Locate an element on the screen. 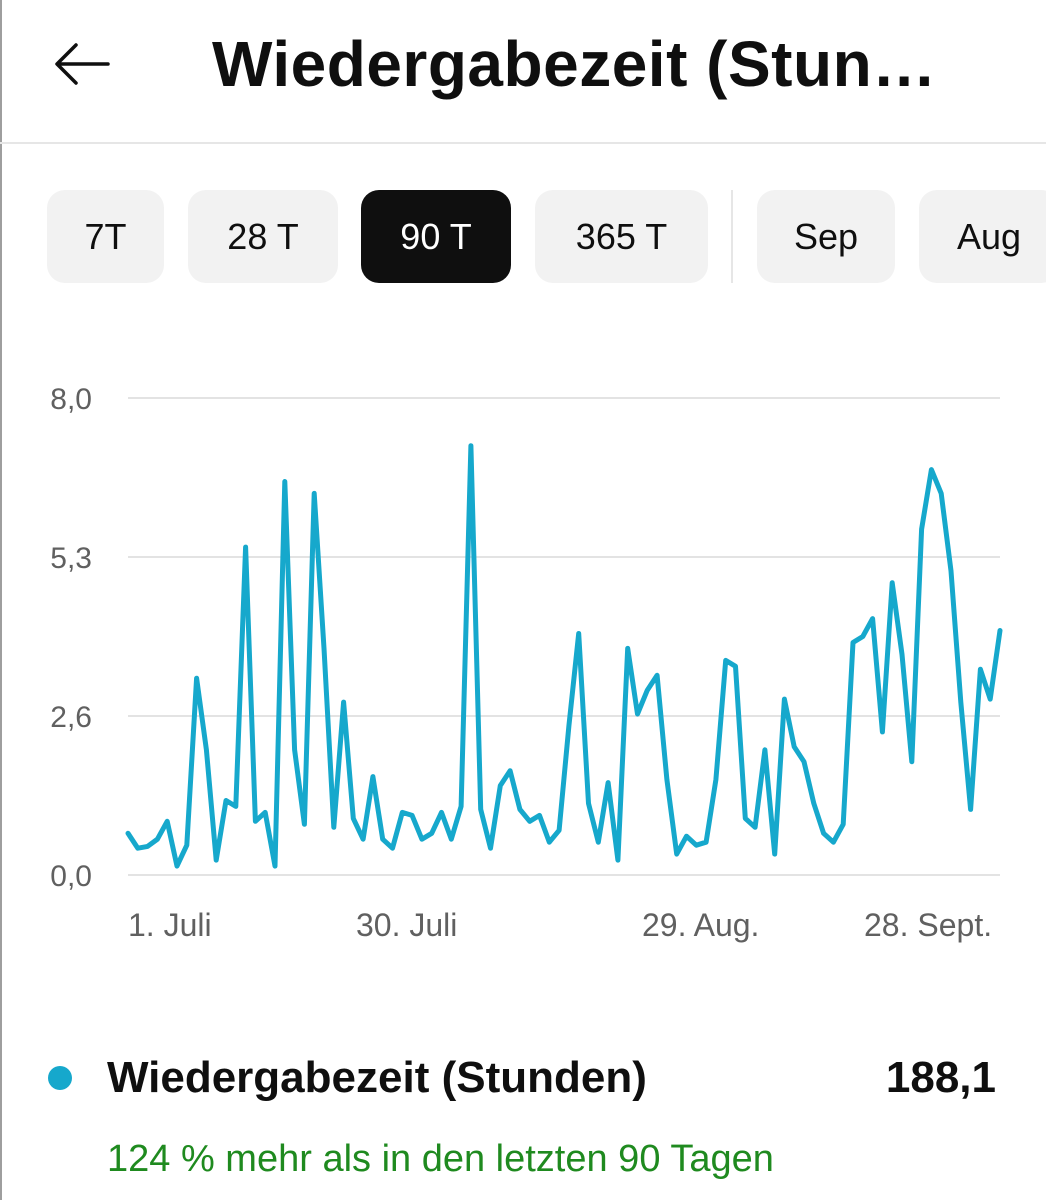  date-range-filter: 7T 28 T 90 T 365 T Sep Aug is located at coordinates (523, 238).